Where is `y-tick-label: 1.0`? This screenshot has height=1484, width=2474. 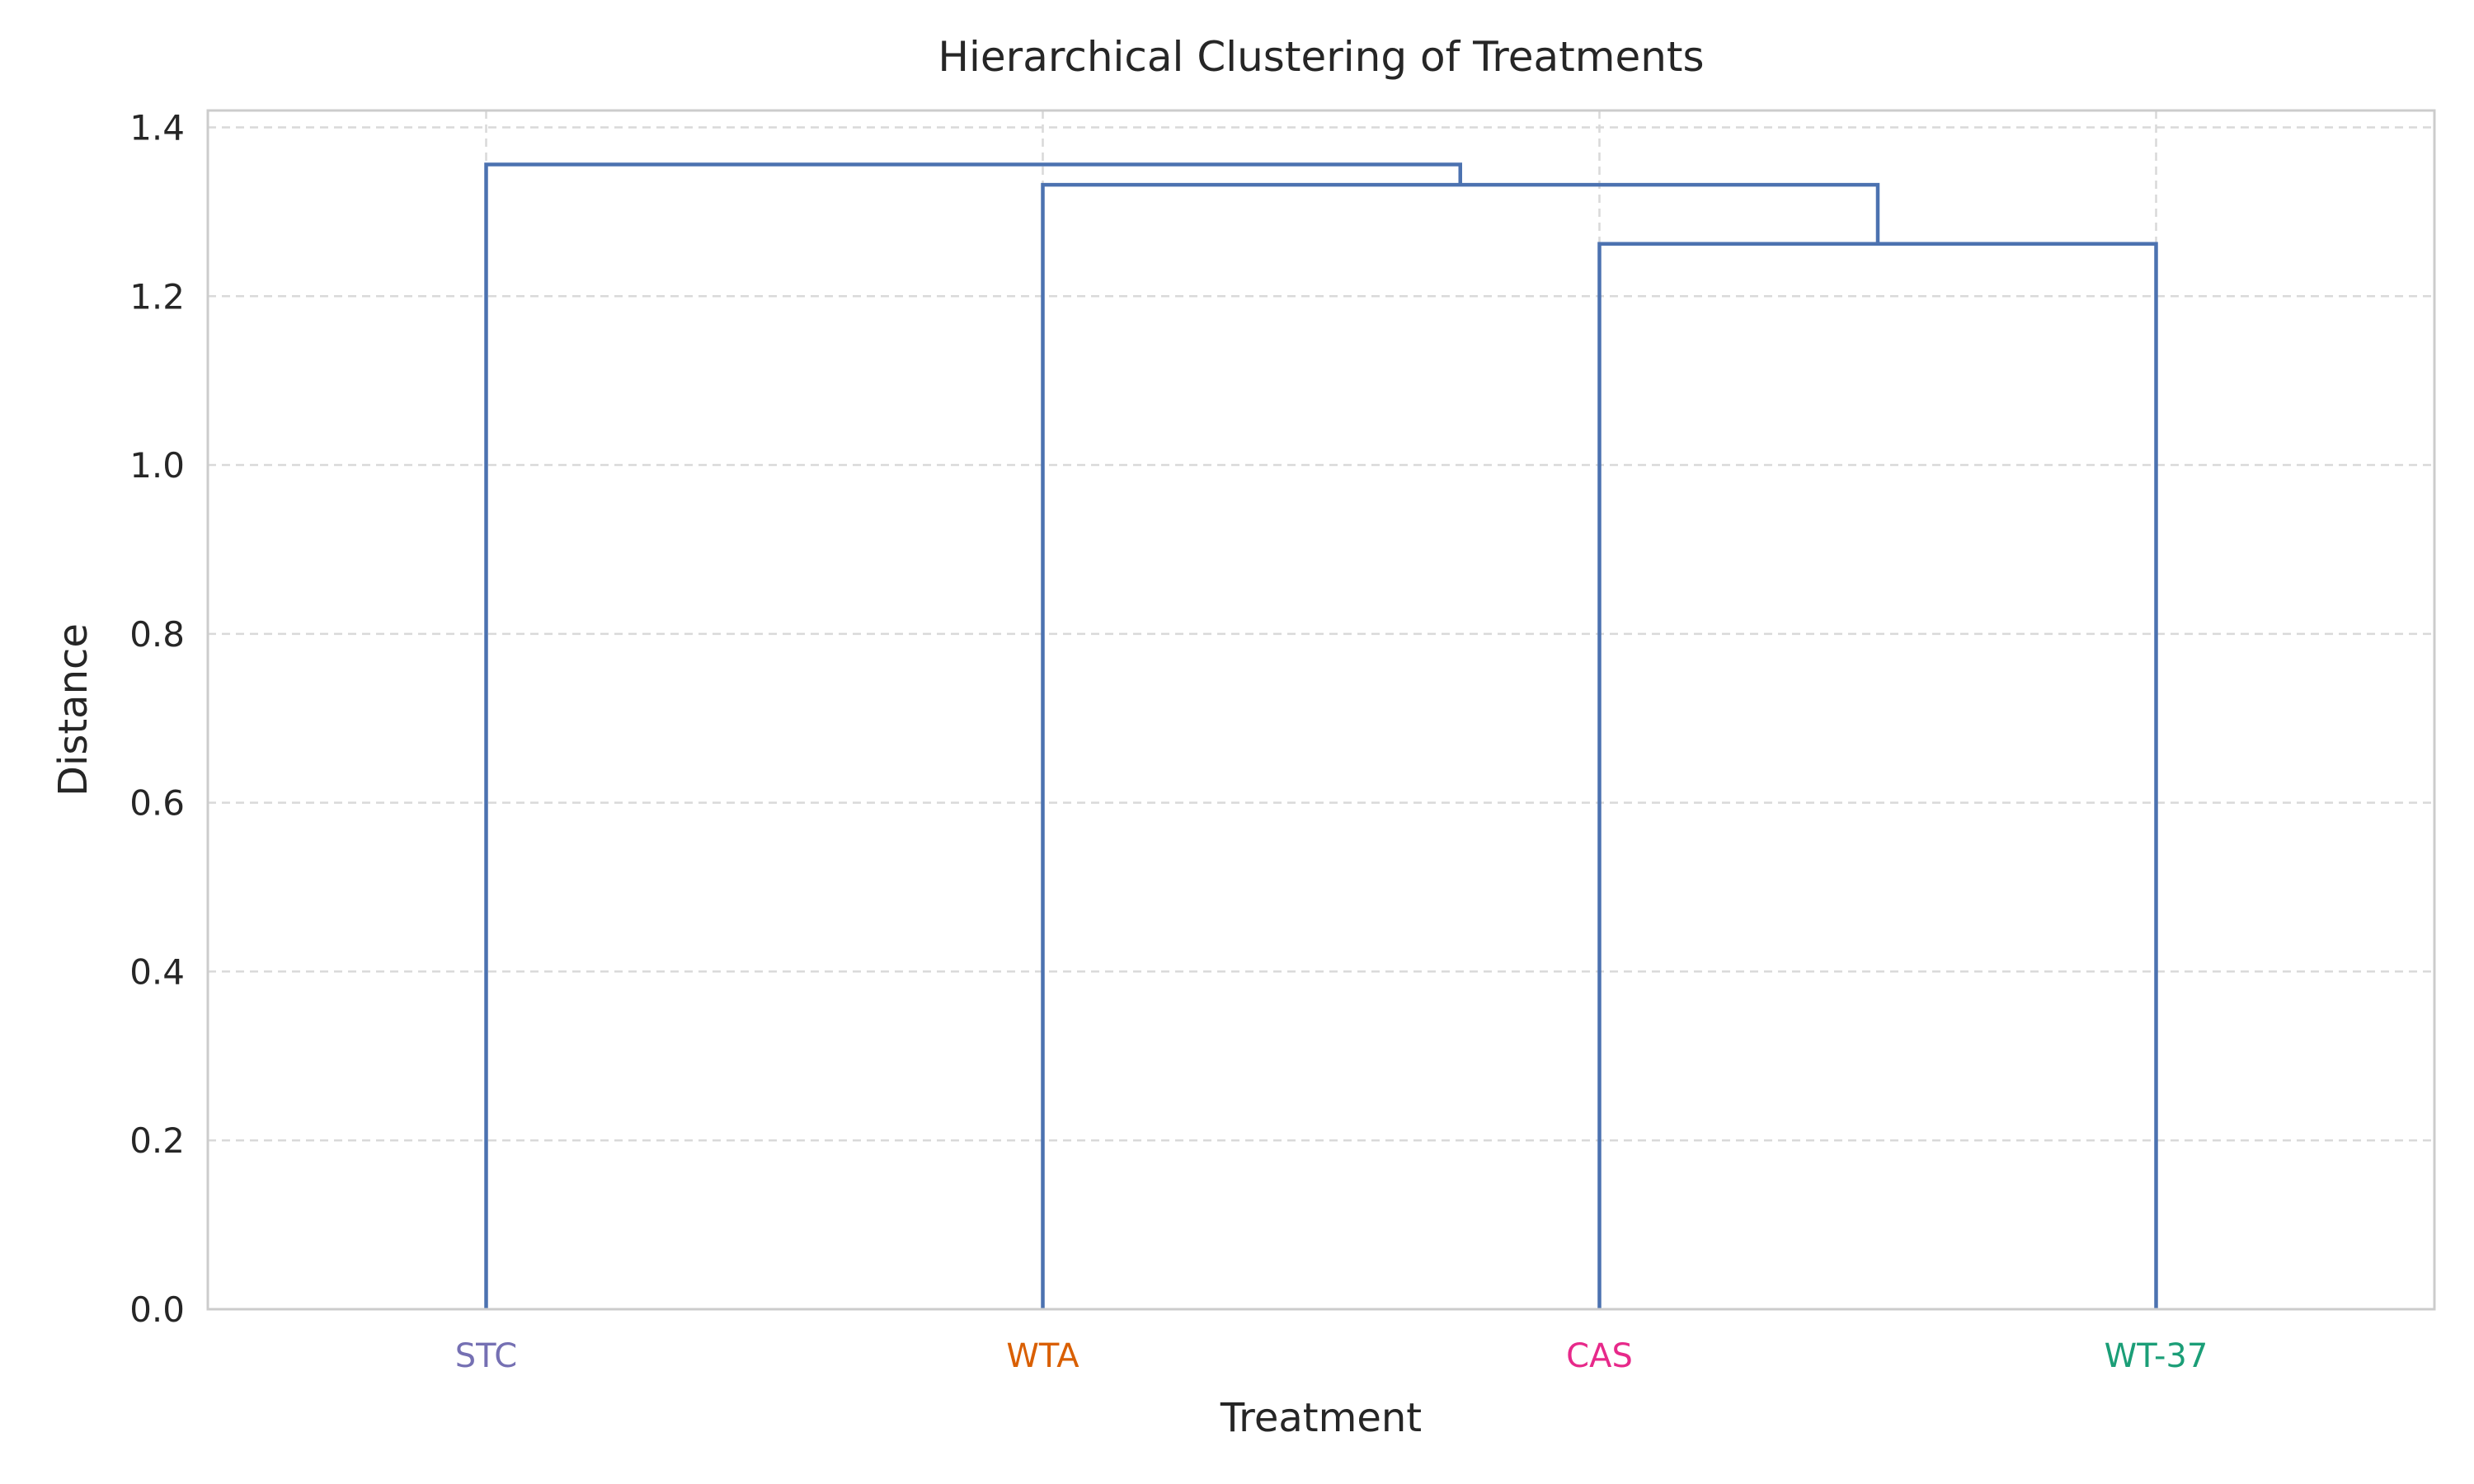 y-tick-label: 1.0 is located at coordinates (157, 465).